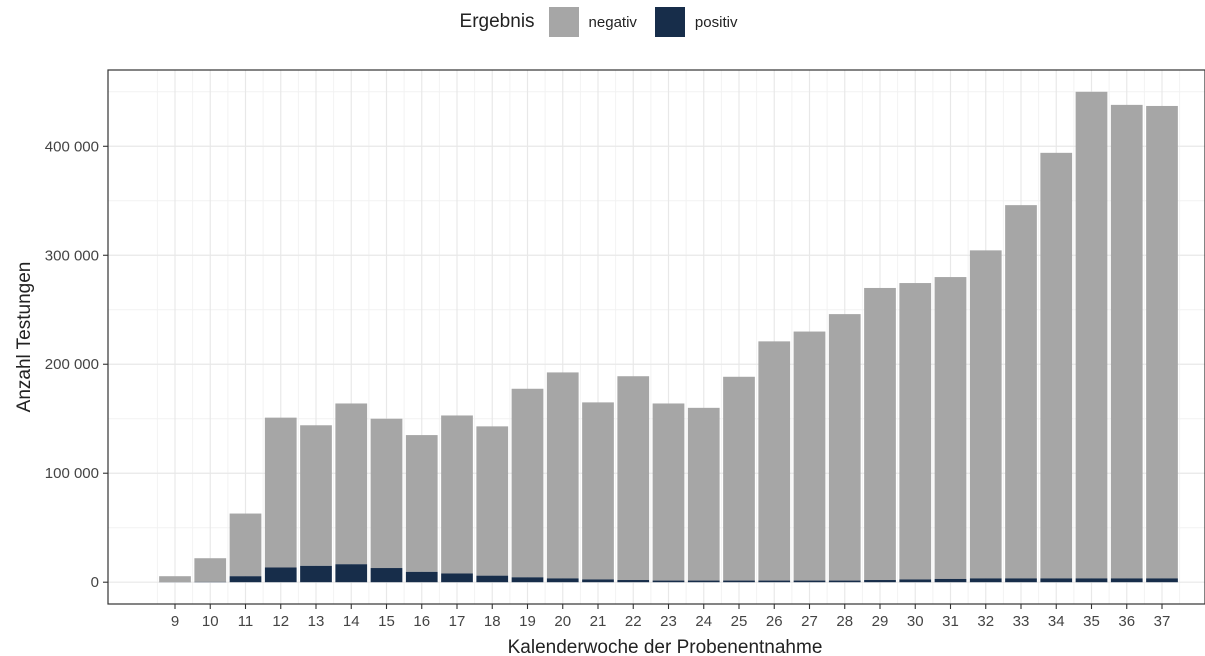 This screenshot has height=656, width=1205. I want to click on y-tick-label: 300 000, so click(72, 255).